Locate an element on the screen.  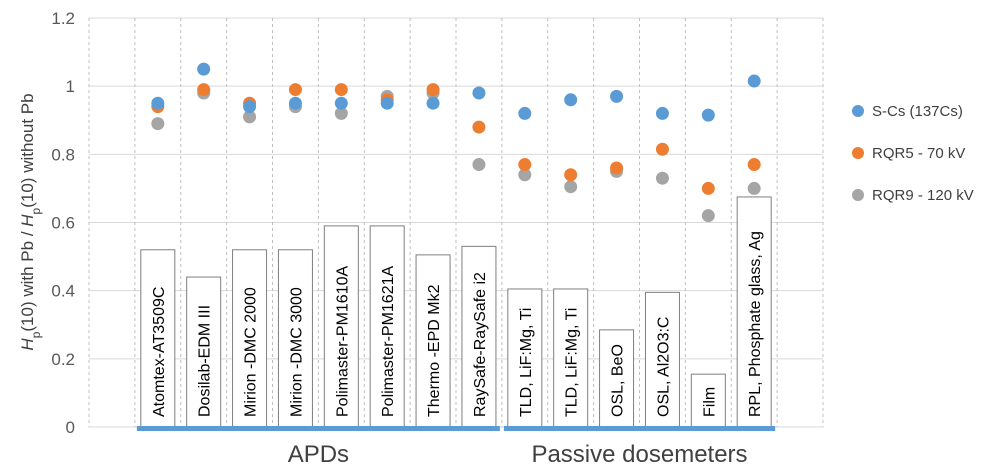
y-axis-label-part: (10) with Pb / is located at coordinates (27, 279).